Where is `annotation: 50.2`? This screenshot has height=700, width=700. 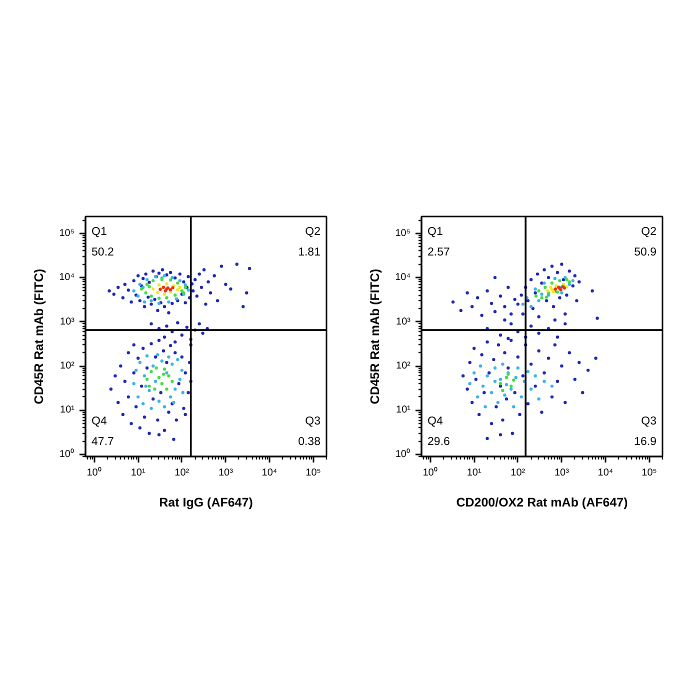 annotation: 50.2 is located at coordinates (103, 252).